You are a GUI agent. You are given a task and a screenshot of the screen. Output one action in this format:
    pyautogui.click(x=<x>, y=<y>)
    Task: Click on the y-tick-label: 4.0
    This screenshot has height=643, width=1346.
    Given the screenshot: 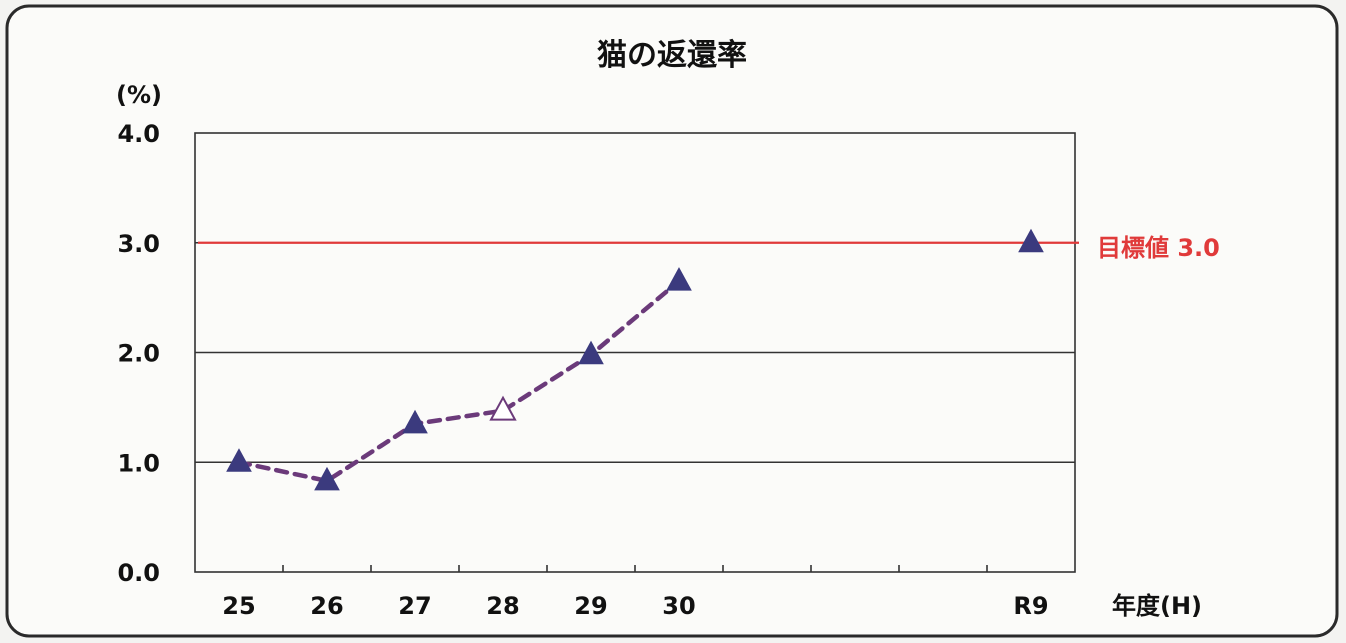 What is the action you would take?
    pyautogui.click(x=138, y=134)
    